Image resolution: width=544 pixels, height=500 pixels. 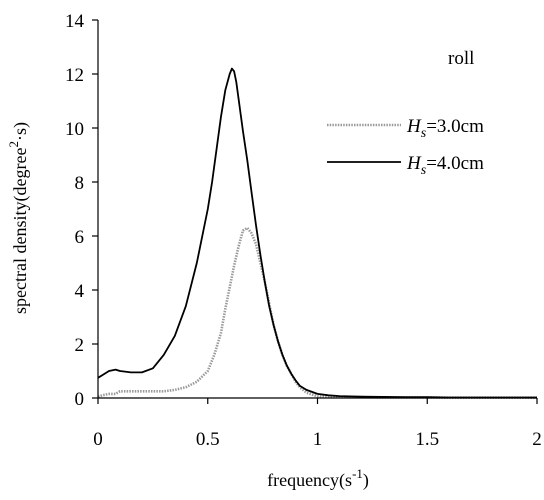 I want to click on roll-annotation: roll, so click(x=461, y=58).